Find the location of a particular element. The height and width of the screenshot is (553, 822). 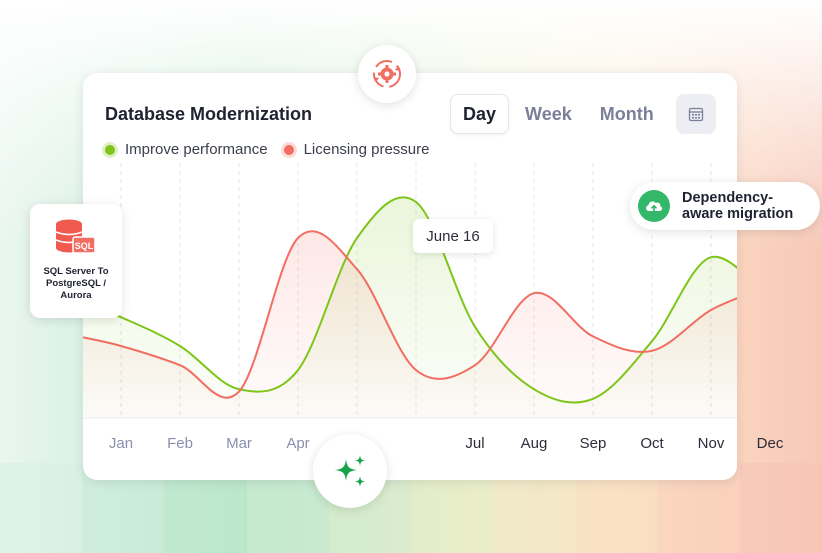

x-tick-label: Dec is located at coordinates (770, 443).